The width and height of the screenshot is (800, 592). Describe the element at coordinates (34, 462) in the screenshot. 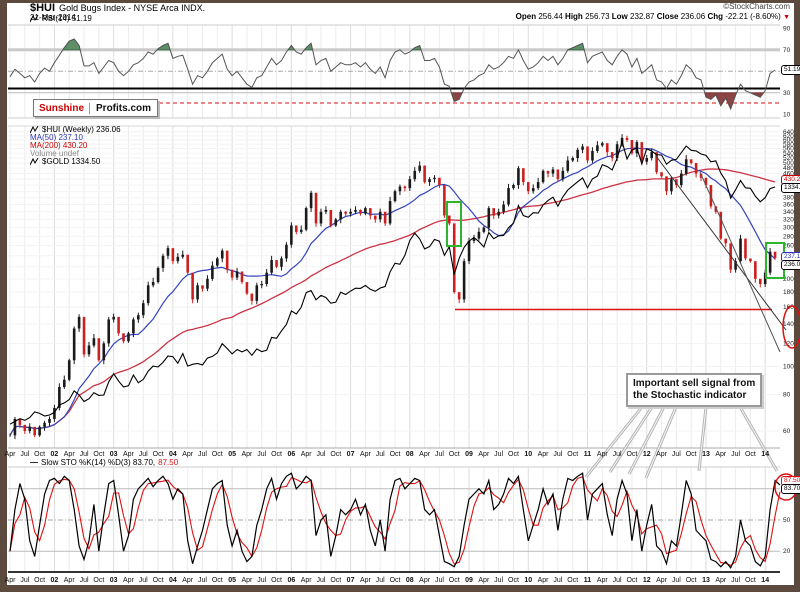

I see `line-icon: —` at that location.